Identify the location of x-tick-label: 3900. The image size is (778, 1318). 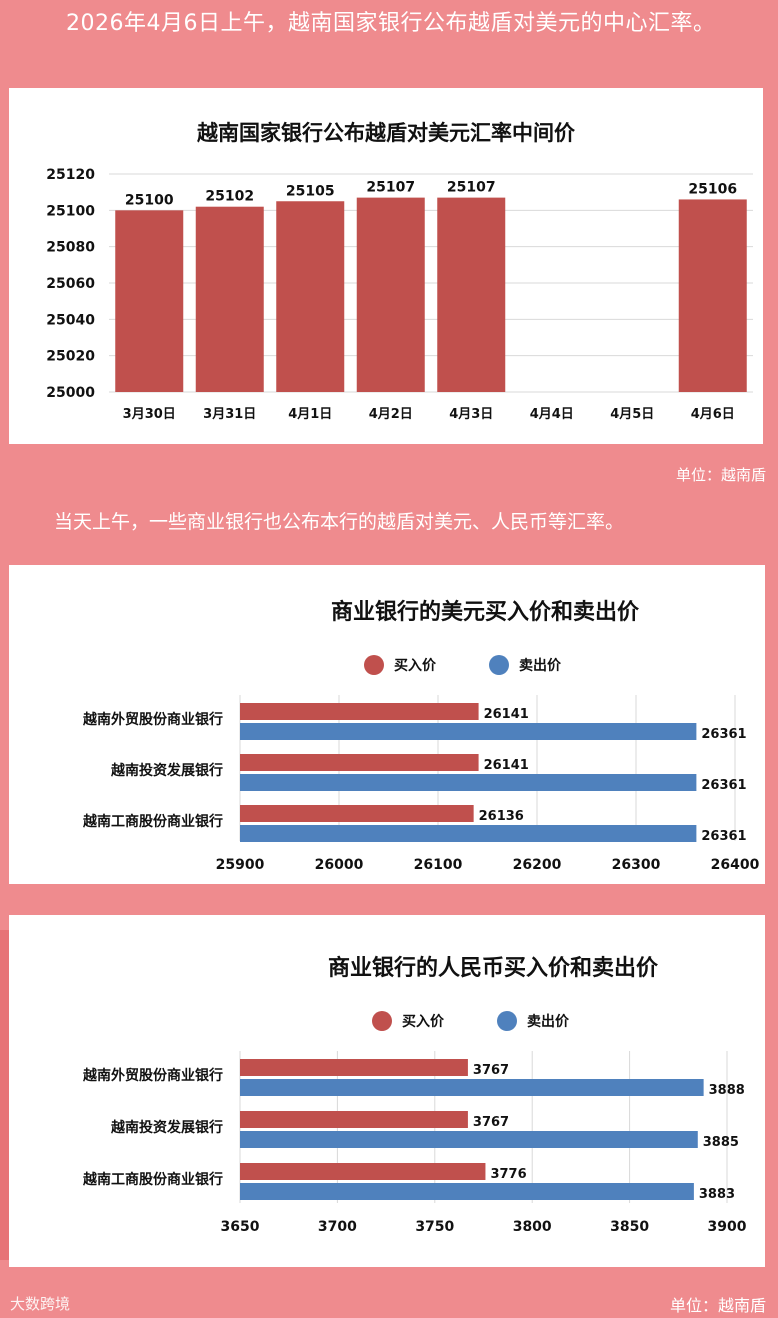
(727, 1227).